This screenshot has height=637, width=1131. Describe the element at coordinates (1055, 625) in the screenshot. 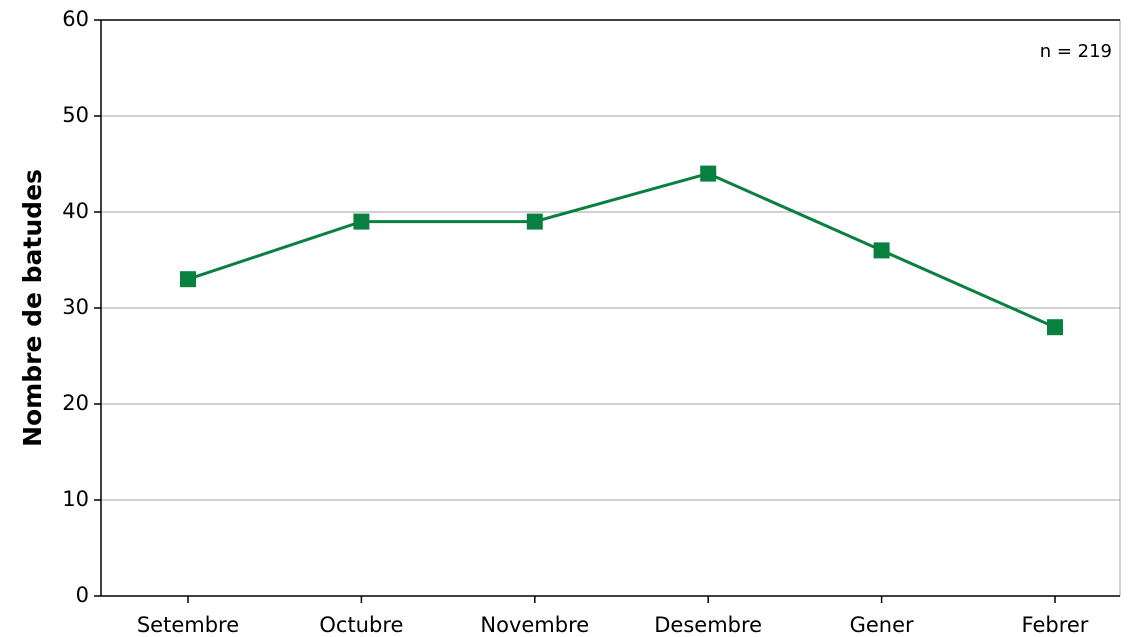

I see `x-tick-label: Febrer` at that location.